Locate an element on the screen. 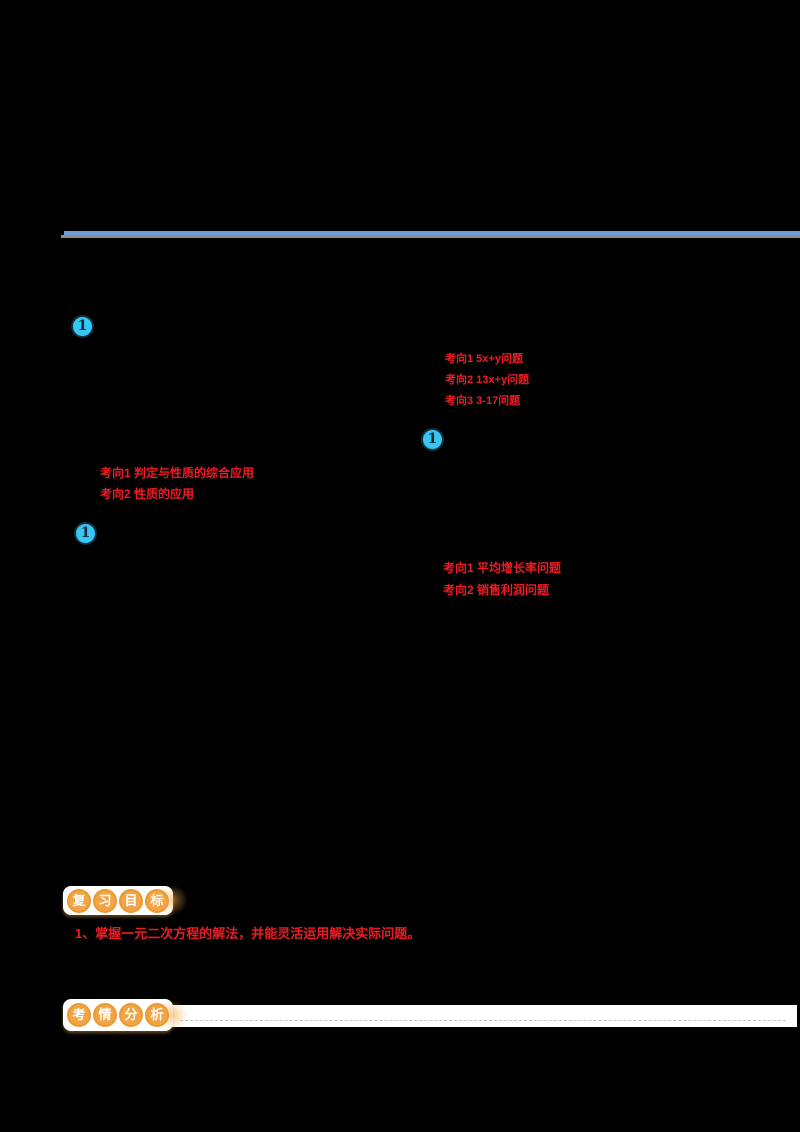 The image size is (800, 1132). badge-char-circle: 分 is located at coordinates (131, 1015).